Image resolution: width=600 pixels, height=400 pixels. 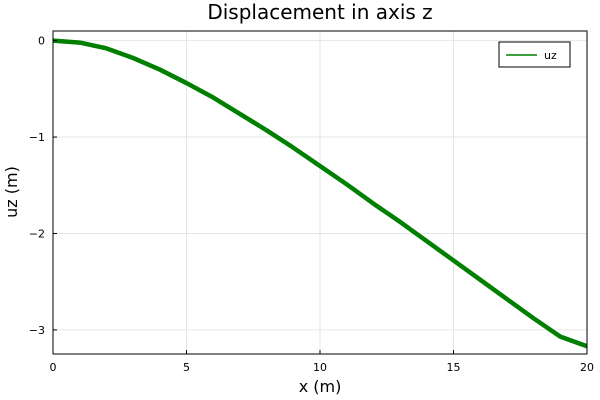 What do you see at coordinates (454, 367) in the screenshot?
I see `x-tick-label: 15` at bounding box center [454, 367].